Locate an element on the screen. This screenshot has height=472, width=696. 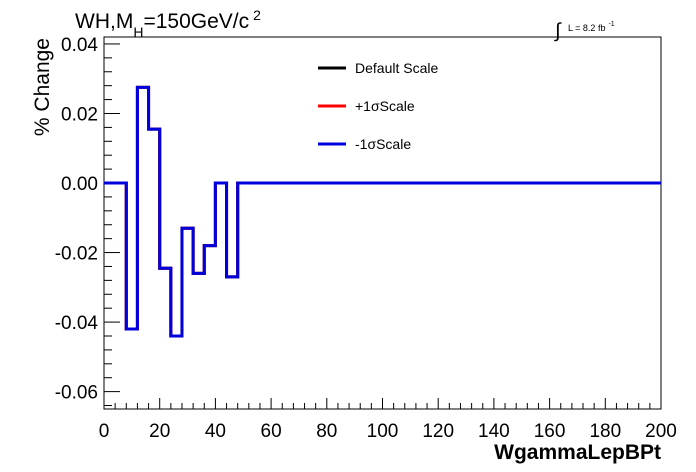
y-tick-label: 0.04 is located at coordinates (79, 45).